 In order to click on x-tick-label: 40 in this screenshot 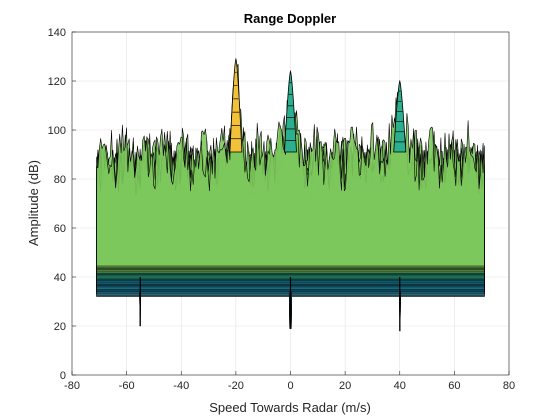, I will do `click(400, 386)`.